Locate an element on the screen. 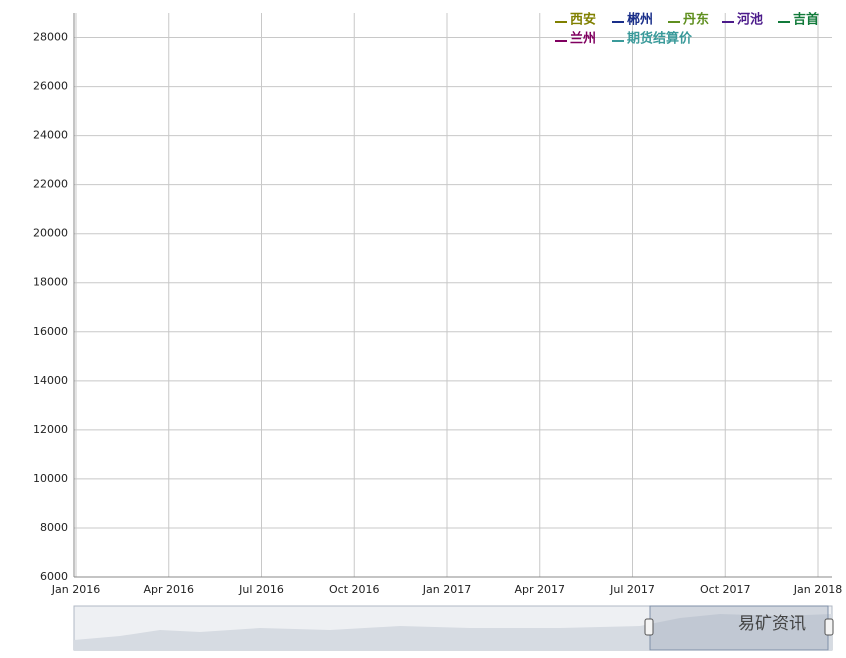 This screenshot has width=846, height=658. x-tick-label: Jan 2016 is located at coordinates (75, 589).